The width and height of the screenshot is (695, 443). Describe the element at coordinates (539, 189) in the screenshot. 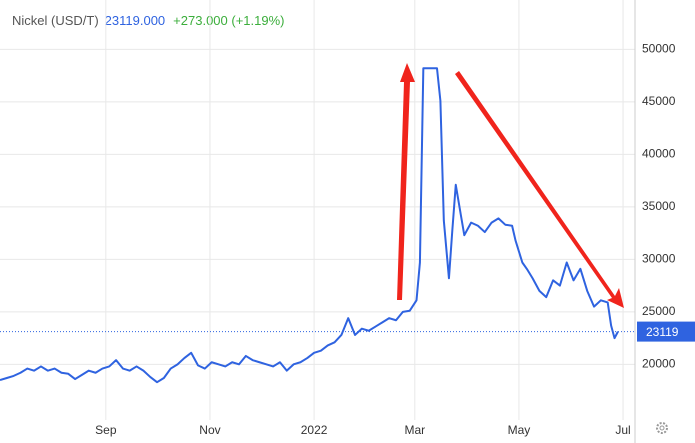

I see `arrow-down` at that location.